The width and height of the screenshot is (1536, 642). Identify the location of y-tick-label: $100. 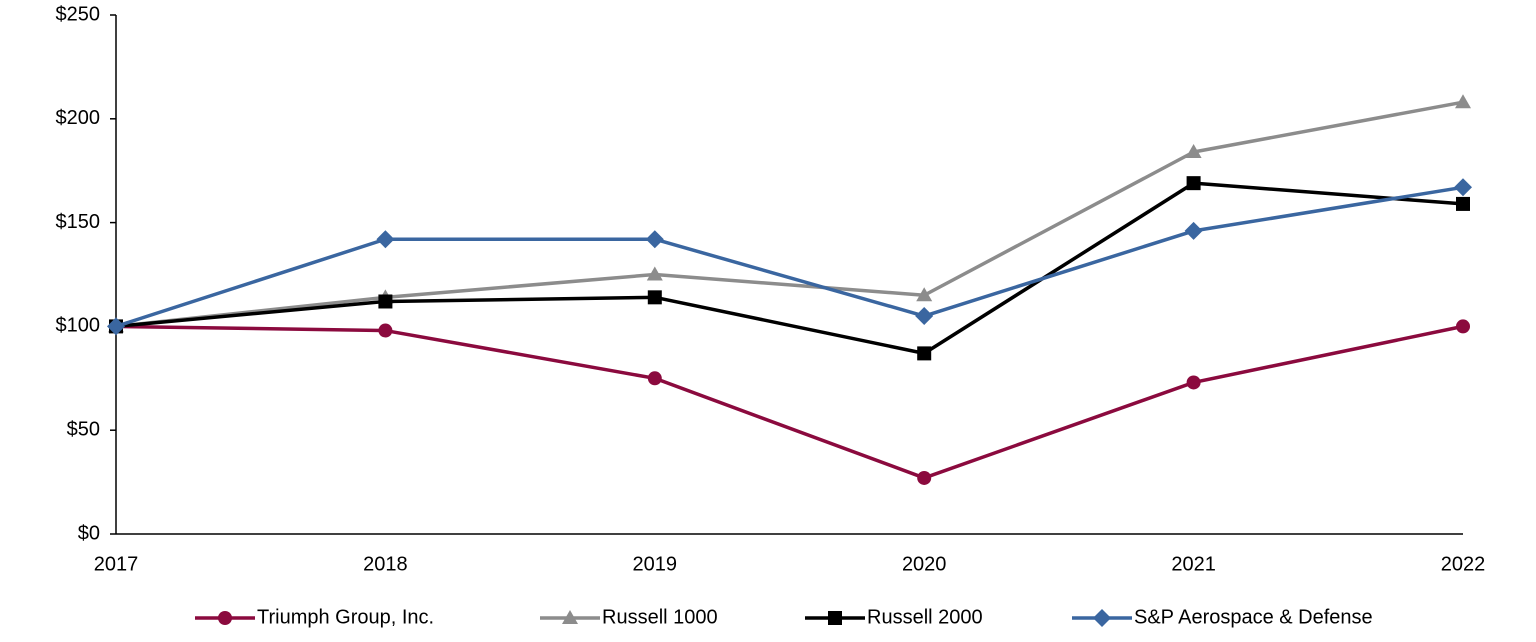
(78, 326).